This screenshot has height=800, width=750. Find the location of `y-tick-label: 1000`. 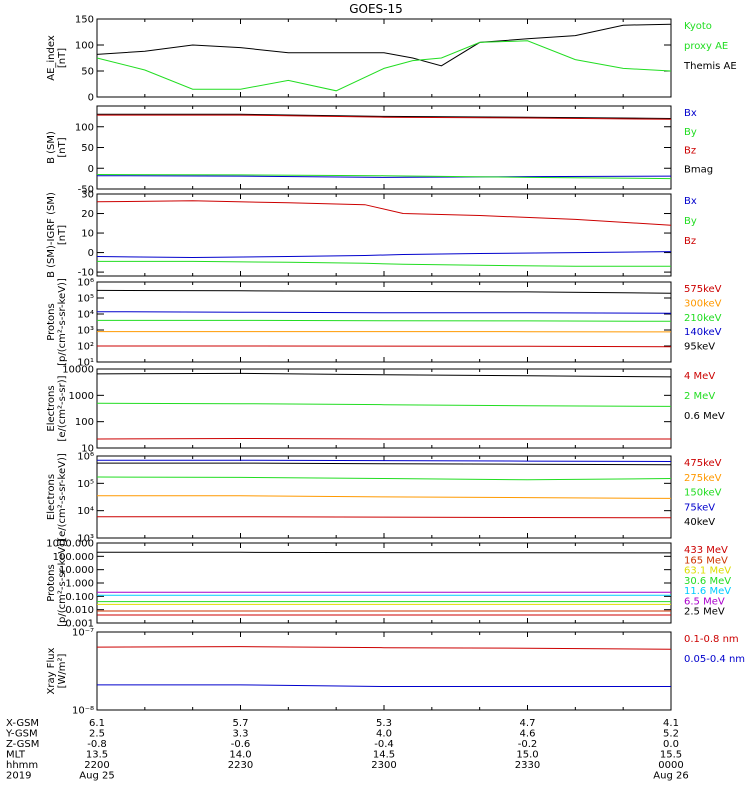

y-tick-label: 1000 is located at coordinates (81, 396).